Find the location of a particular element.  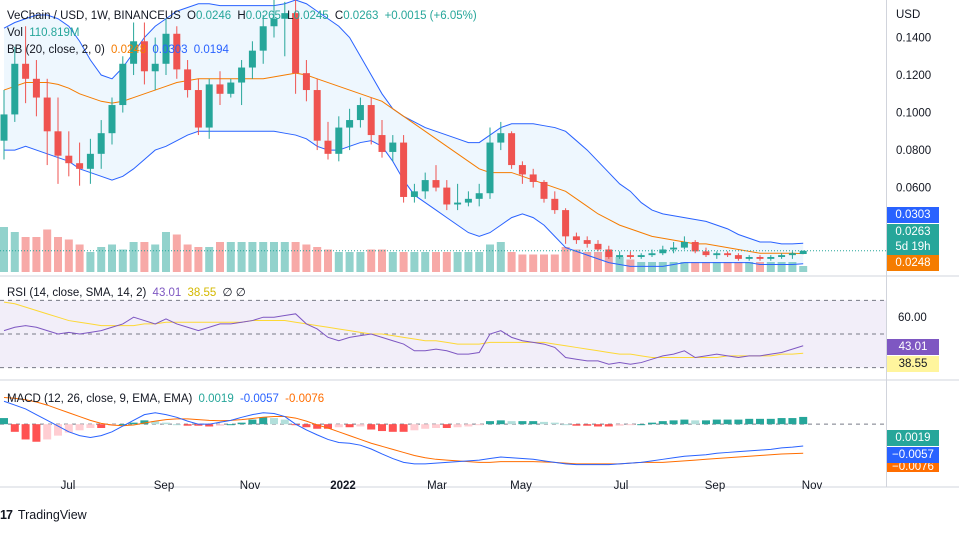

macd-label: MACD (12, 26, close, 9, EMA, EMA) is located at coordinates (100, 399).